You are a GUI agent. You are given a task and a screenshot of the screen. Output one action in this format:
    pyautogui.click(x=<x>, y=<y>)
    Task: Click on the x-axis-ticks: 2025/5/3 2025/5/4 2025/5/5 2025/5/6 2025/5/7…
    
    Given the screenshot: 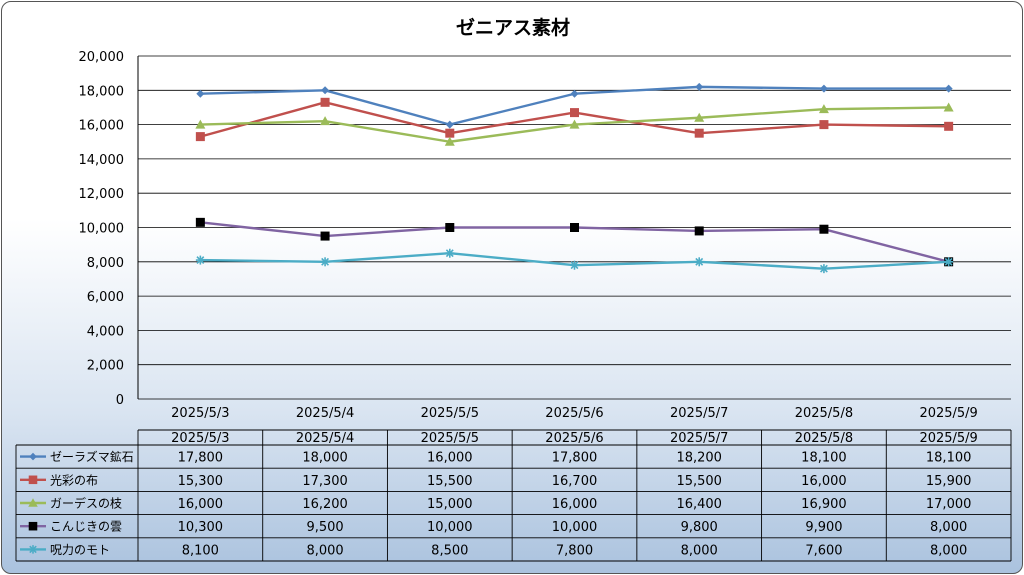 What is the action you would take?
    pyautogui.click(x=574, y=413)
    